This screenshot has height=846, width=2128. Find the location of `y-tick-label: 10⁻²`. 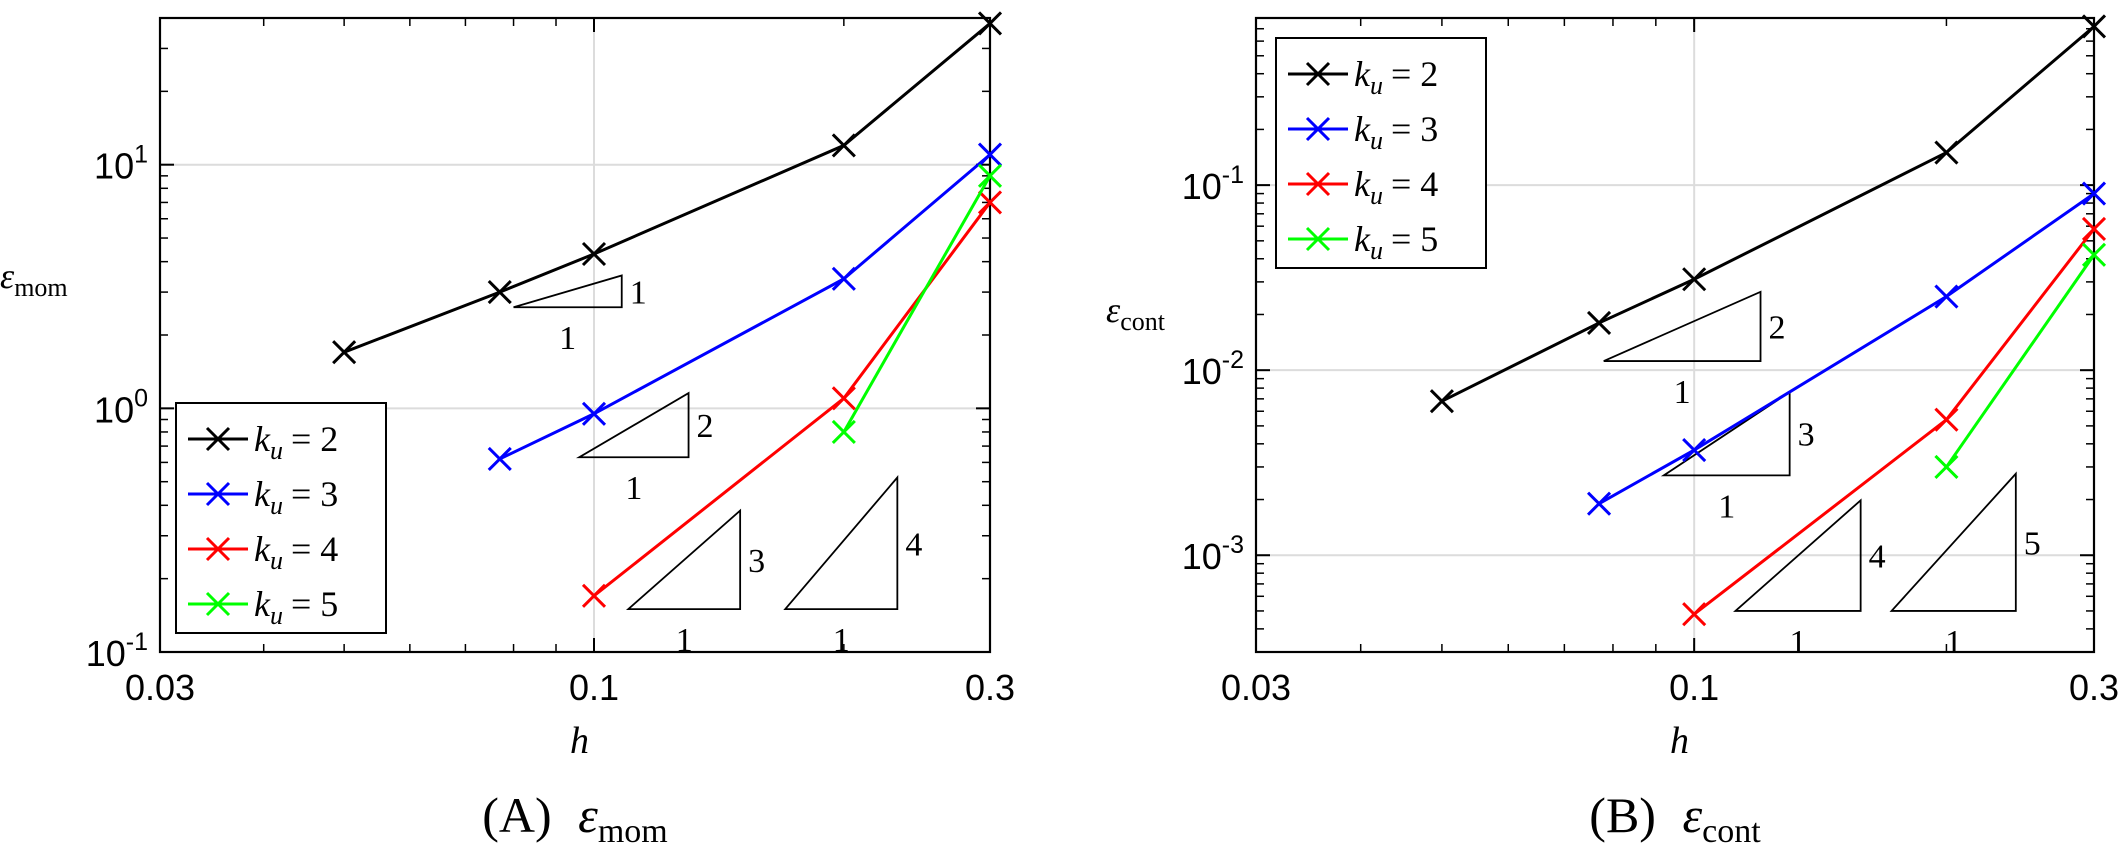

y-tick-label: 10⁻² is located at coordinates (1213, 369).